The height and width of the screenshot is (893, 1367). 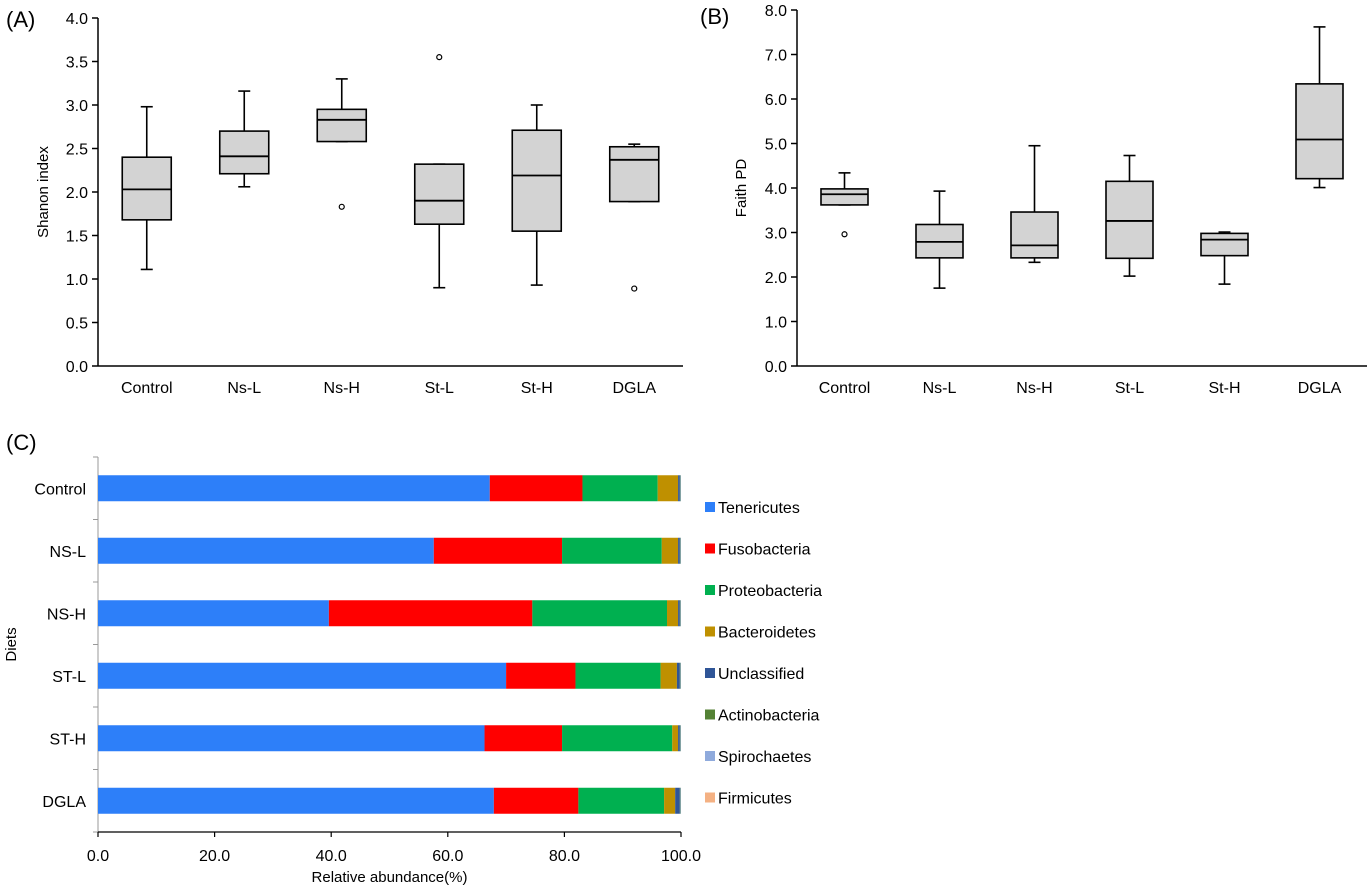 What do you see at coordinates (77, 367) in the screenshot?
I see `y-tick-label: 0.0` at bounding box center [77, 367].